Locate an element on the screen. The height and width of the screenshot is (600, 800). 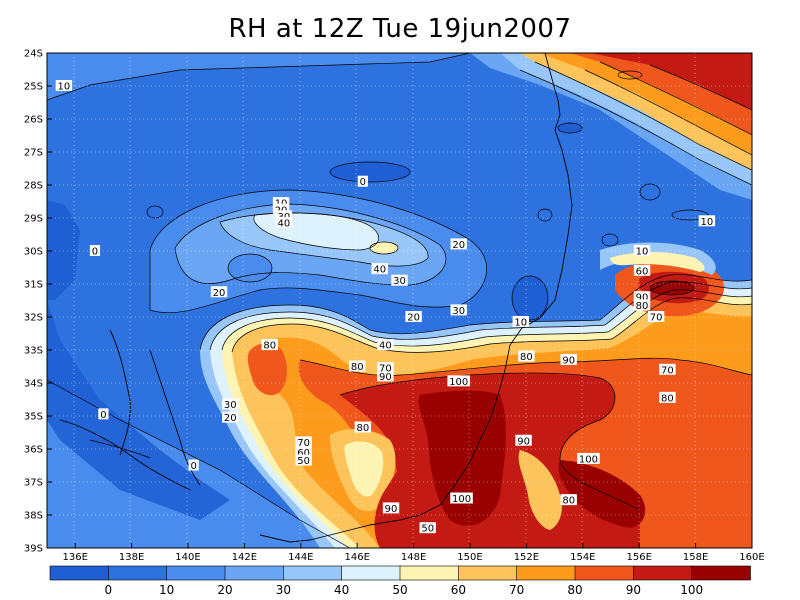
colorbar-label: 10 is located at coordinates (166, 590).